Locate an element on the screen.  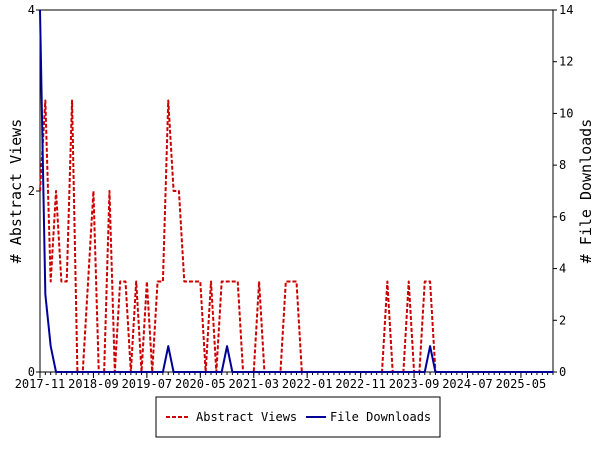
x-tick-label: 2022-01 is located at coordinates (307, 384).